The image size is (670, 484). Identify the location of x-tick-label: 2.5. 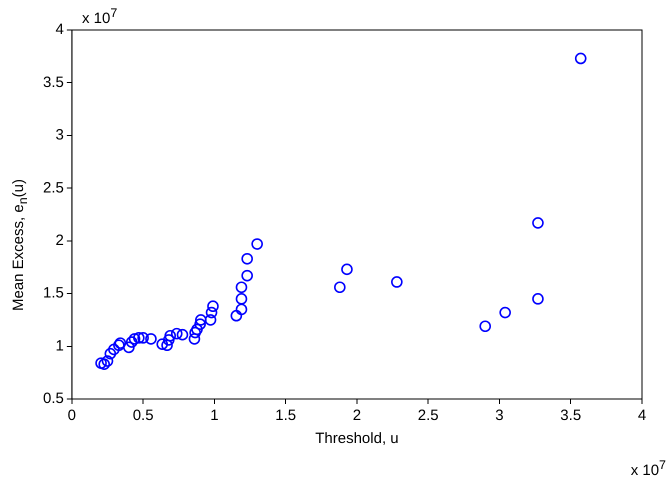
(428, 415).